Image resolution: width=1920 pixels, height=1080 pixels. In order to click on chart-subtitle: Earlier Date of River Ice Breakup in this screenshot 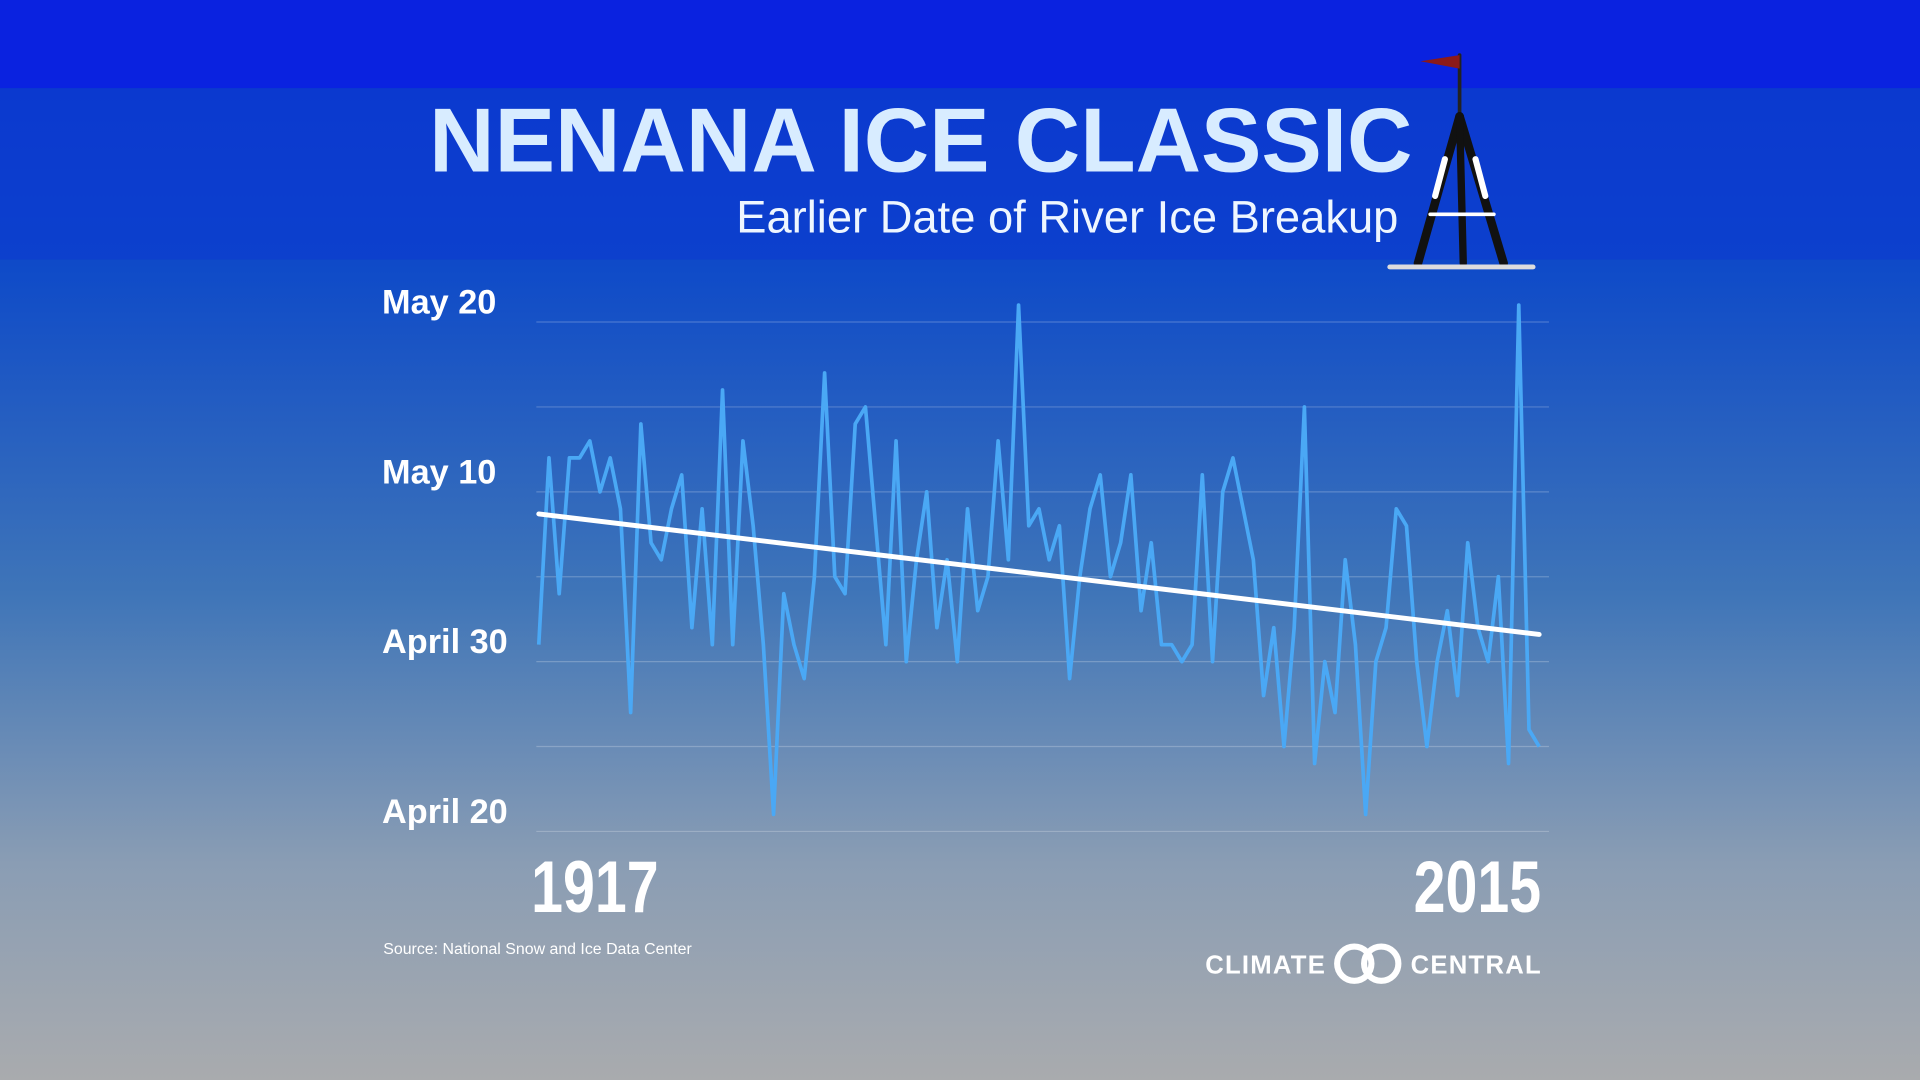, I will do `click(1067, 217)`.